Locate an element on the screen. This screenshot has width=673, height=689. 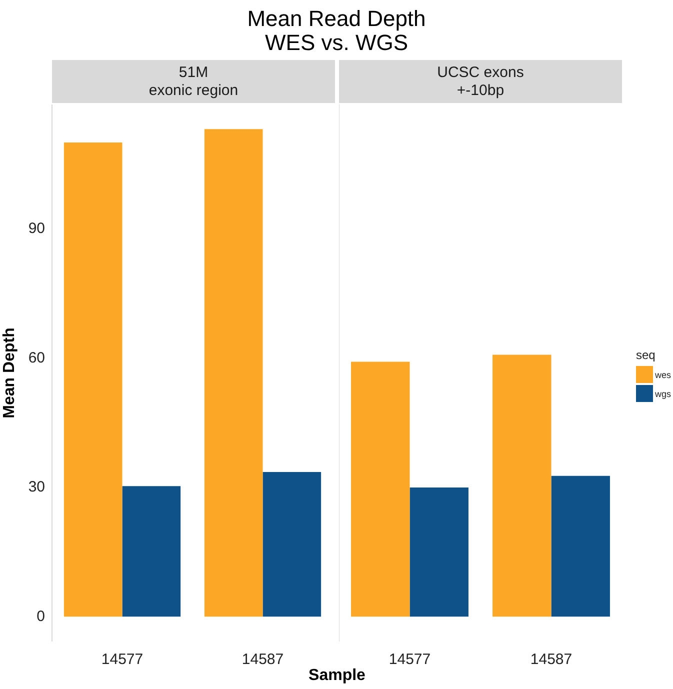
y-tick-label: 30 is located at coordinates (36, 487).